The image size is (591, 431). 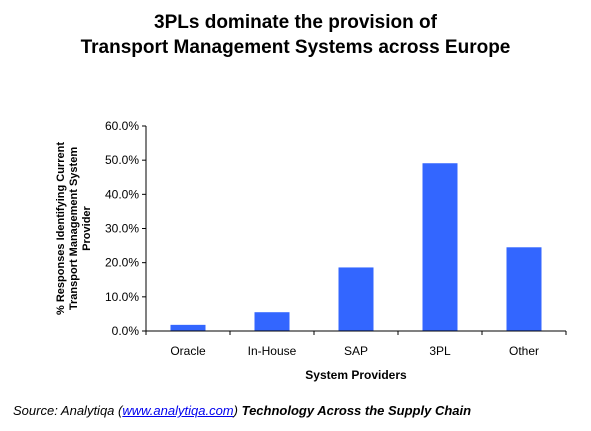 I want to click on y-tick-label: 10.0%, so click(x=122, y=297).